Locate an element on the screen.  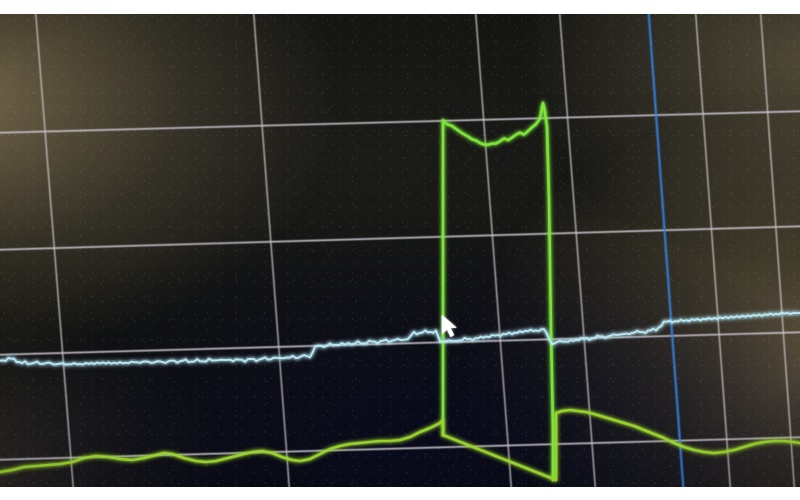
trace-channel-1-pulse is located at coordinates (498, 291).